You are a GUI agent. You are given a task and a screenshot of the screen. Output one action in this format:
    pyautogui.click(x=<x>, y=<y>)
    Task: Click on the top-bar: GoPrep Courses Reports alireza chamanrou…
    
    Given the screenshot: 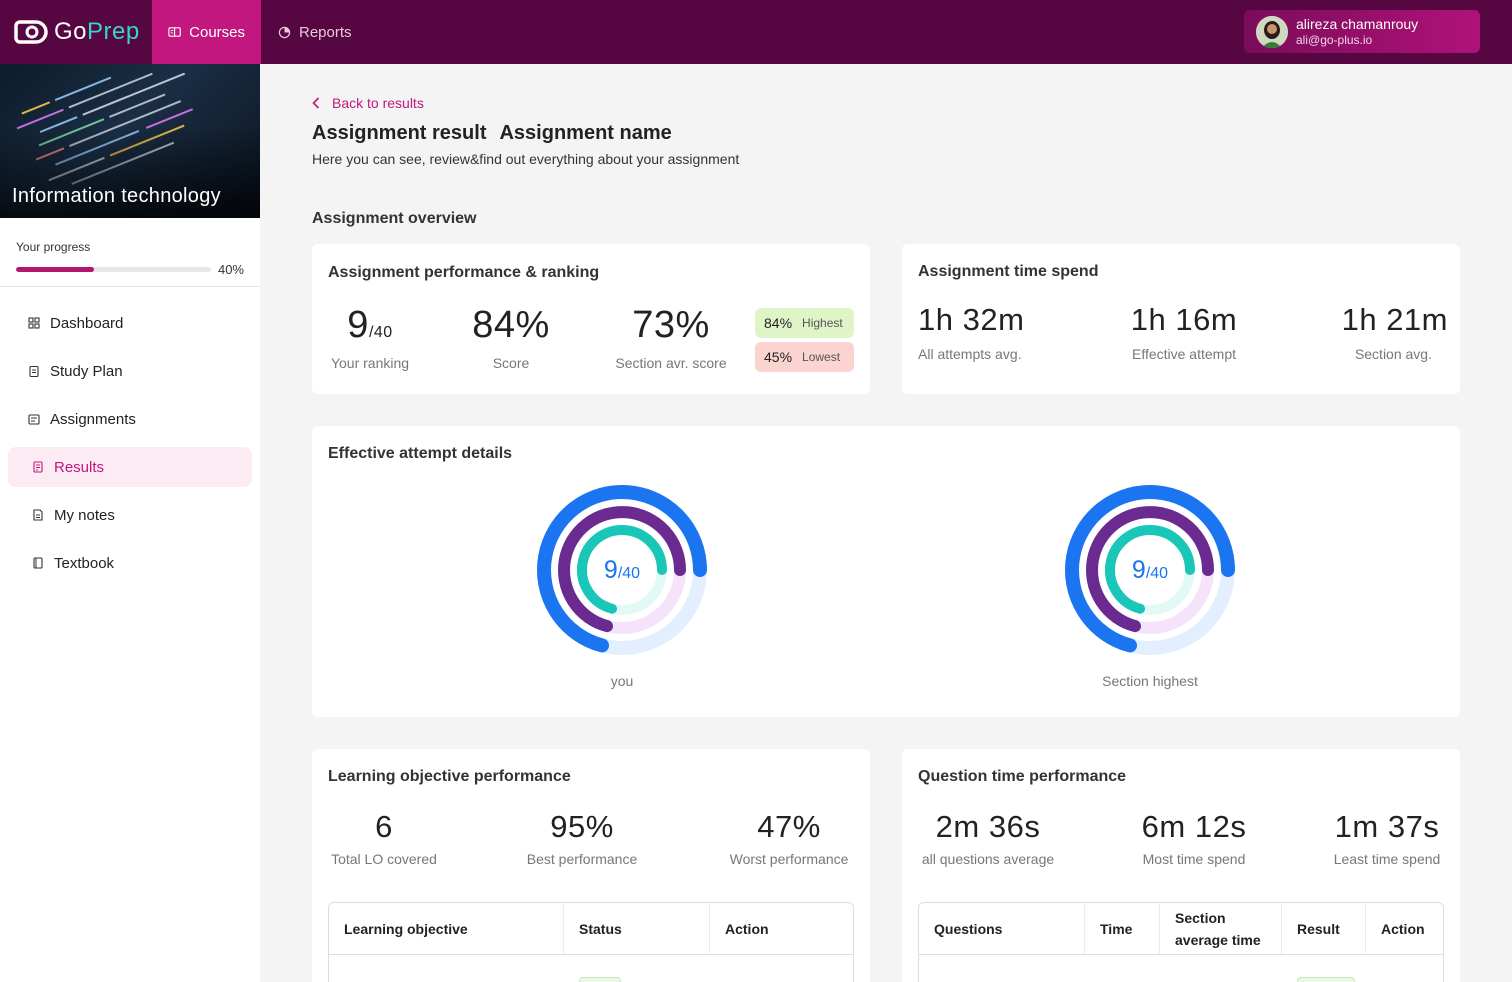 What is the action you would take?
    pyautogui.click(x=756, y=32)
    